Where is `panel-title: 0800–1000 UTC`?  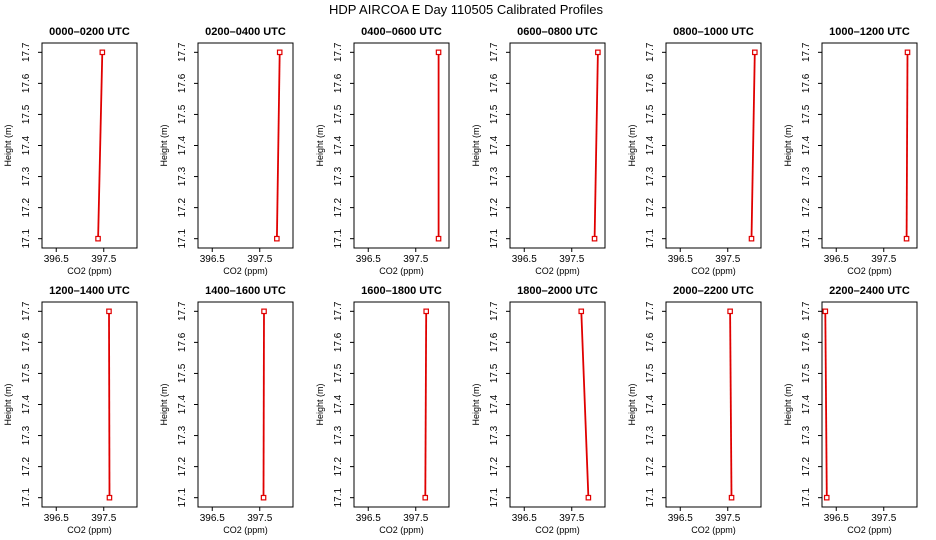 panel-title: 0800–1000 UTC is located at coordinates (713, 32).